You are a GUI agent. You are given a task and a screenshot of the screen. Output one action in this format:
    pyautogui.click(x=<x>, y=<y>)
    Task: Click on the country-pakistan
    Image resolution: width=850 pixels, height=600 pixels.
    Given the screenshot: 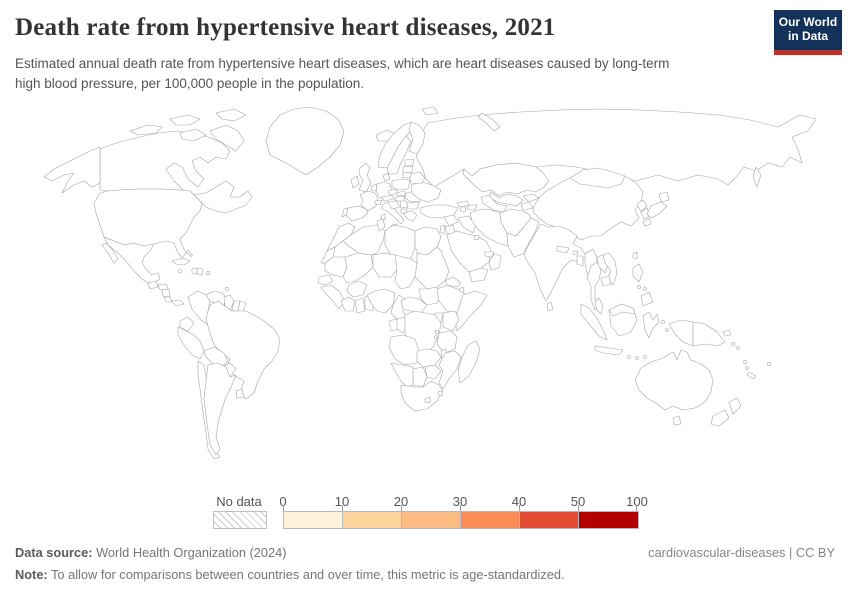 What is the action you would take?
    pyautogui.click(x=523, y=237)
    